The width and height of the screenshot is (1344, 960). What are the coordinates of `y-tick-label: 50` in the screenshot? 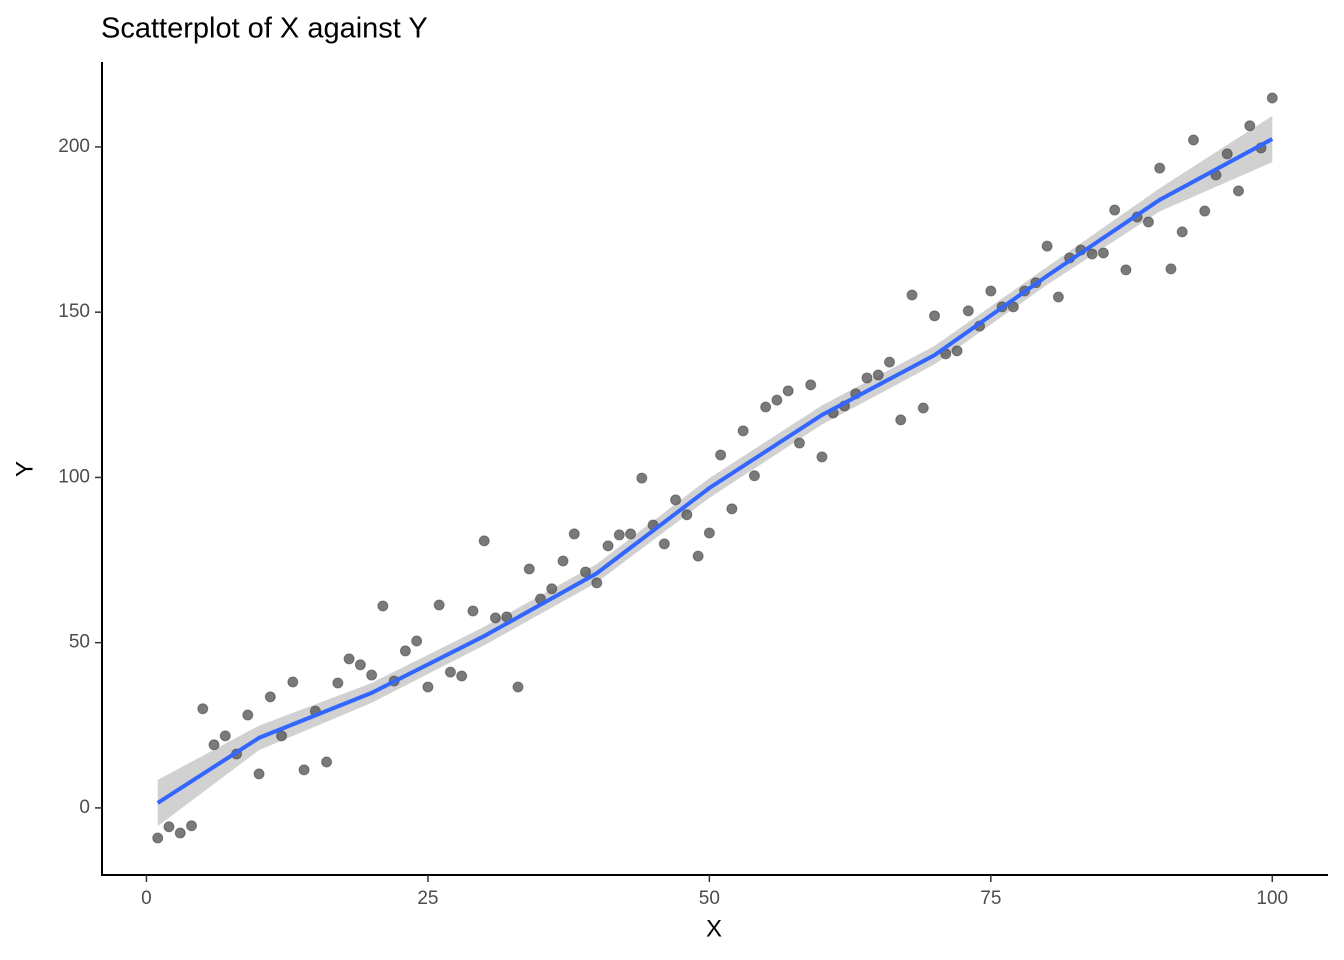 It's located at (79, 642).